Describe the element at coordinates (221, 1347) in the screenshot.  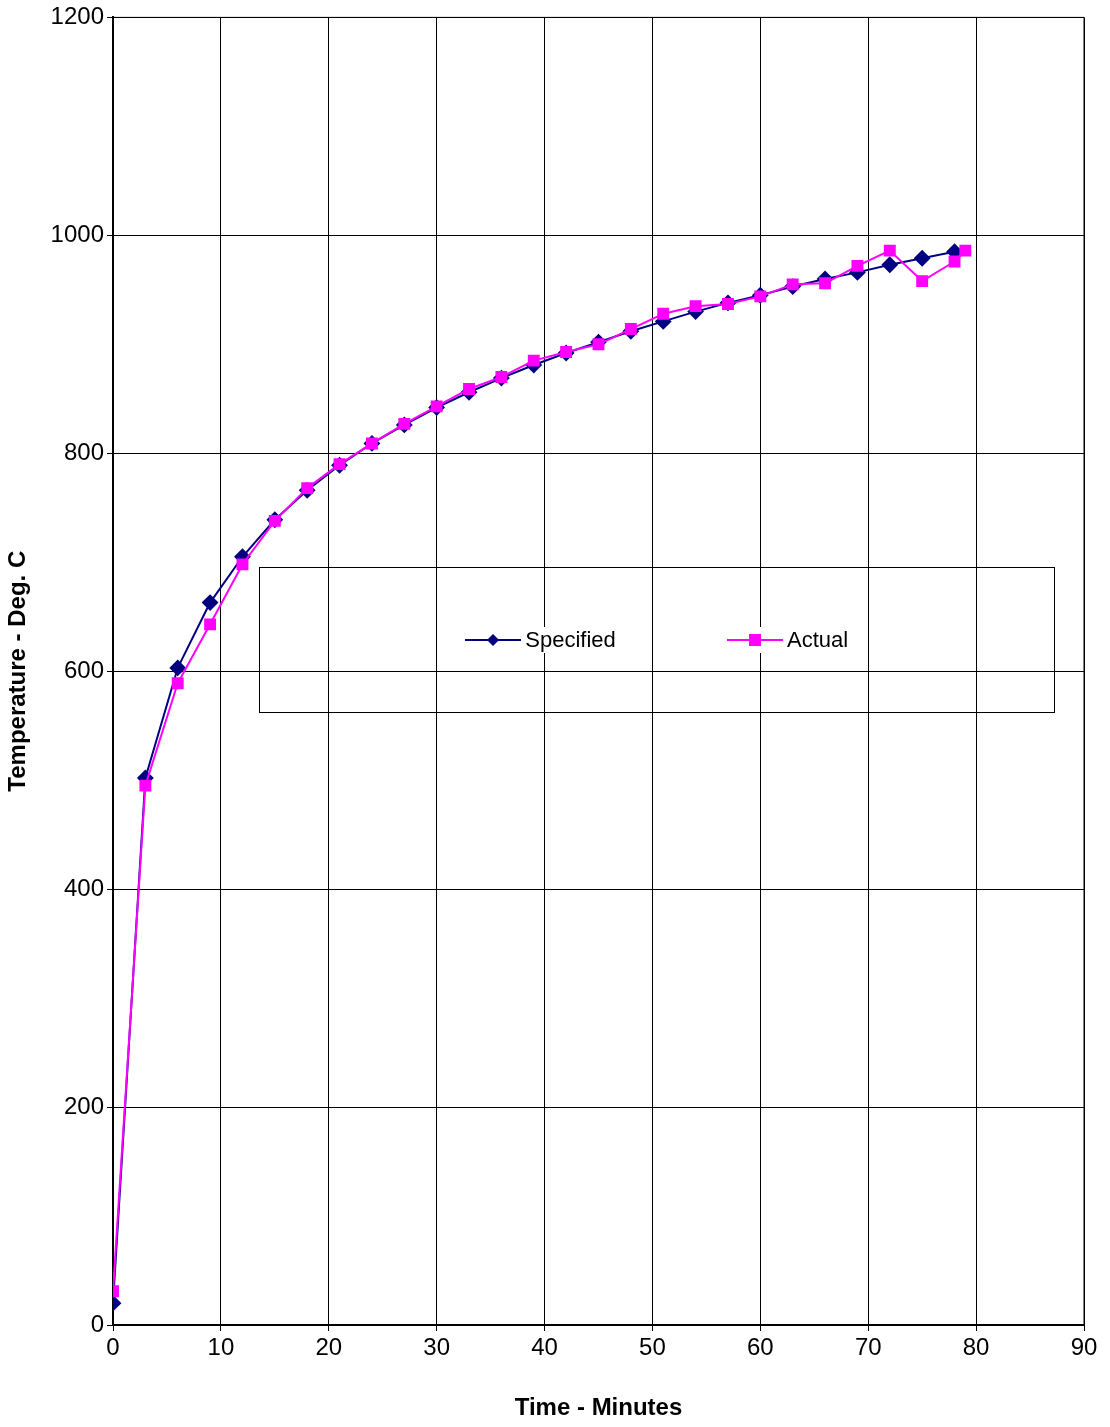
I see `x-tick-label: 10` at that location.